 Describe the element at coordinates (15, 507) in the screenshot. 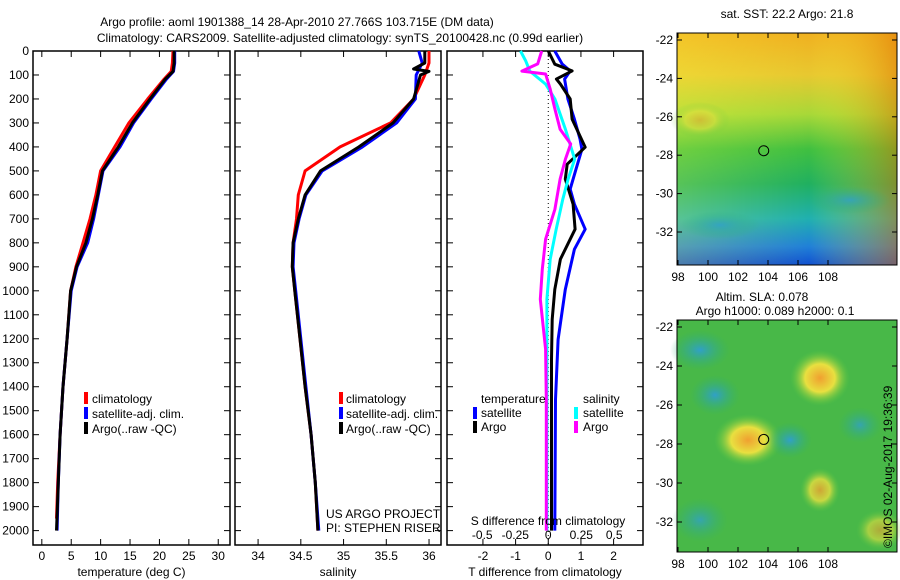

I see `y-tick-label: 1900` at that location.